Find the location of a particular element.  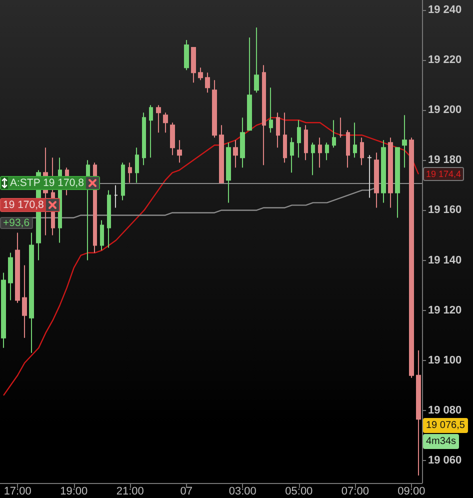

y-tick-label: 19 140 is located at coordinates (445, 260).